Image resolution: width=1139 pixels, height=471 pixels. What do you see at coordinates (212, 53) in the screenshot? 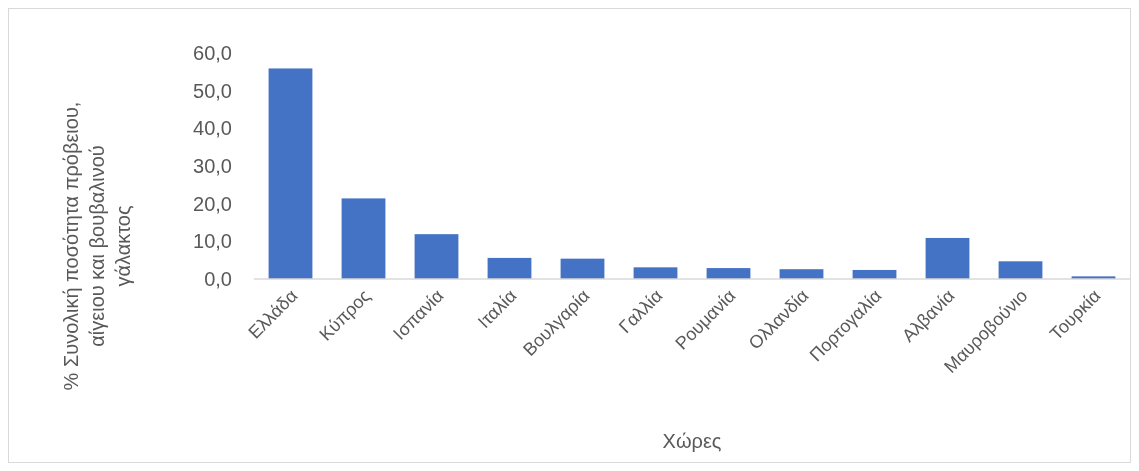
I see `y-tick-label: 60,0` at bounding box center [212, 53].